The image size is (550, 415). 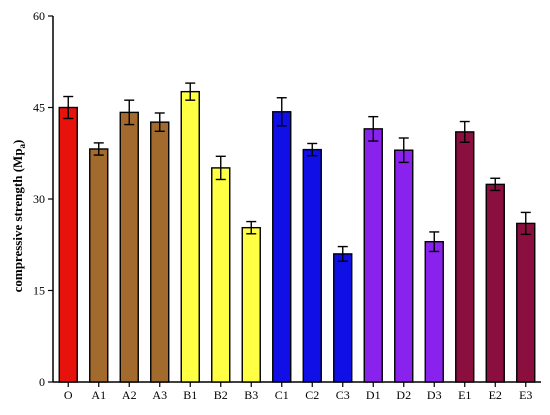 What do you see at coordinates (526, 302) in the screenshot?
I see `bar-E3` at bounding box center [526, 302].